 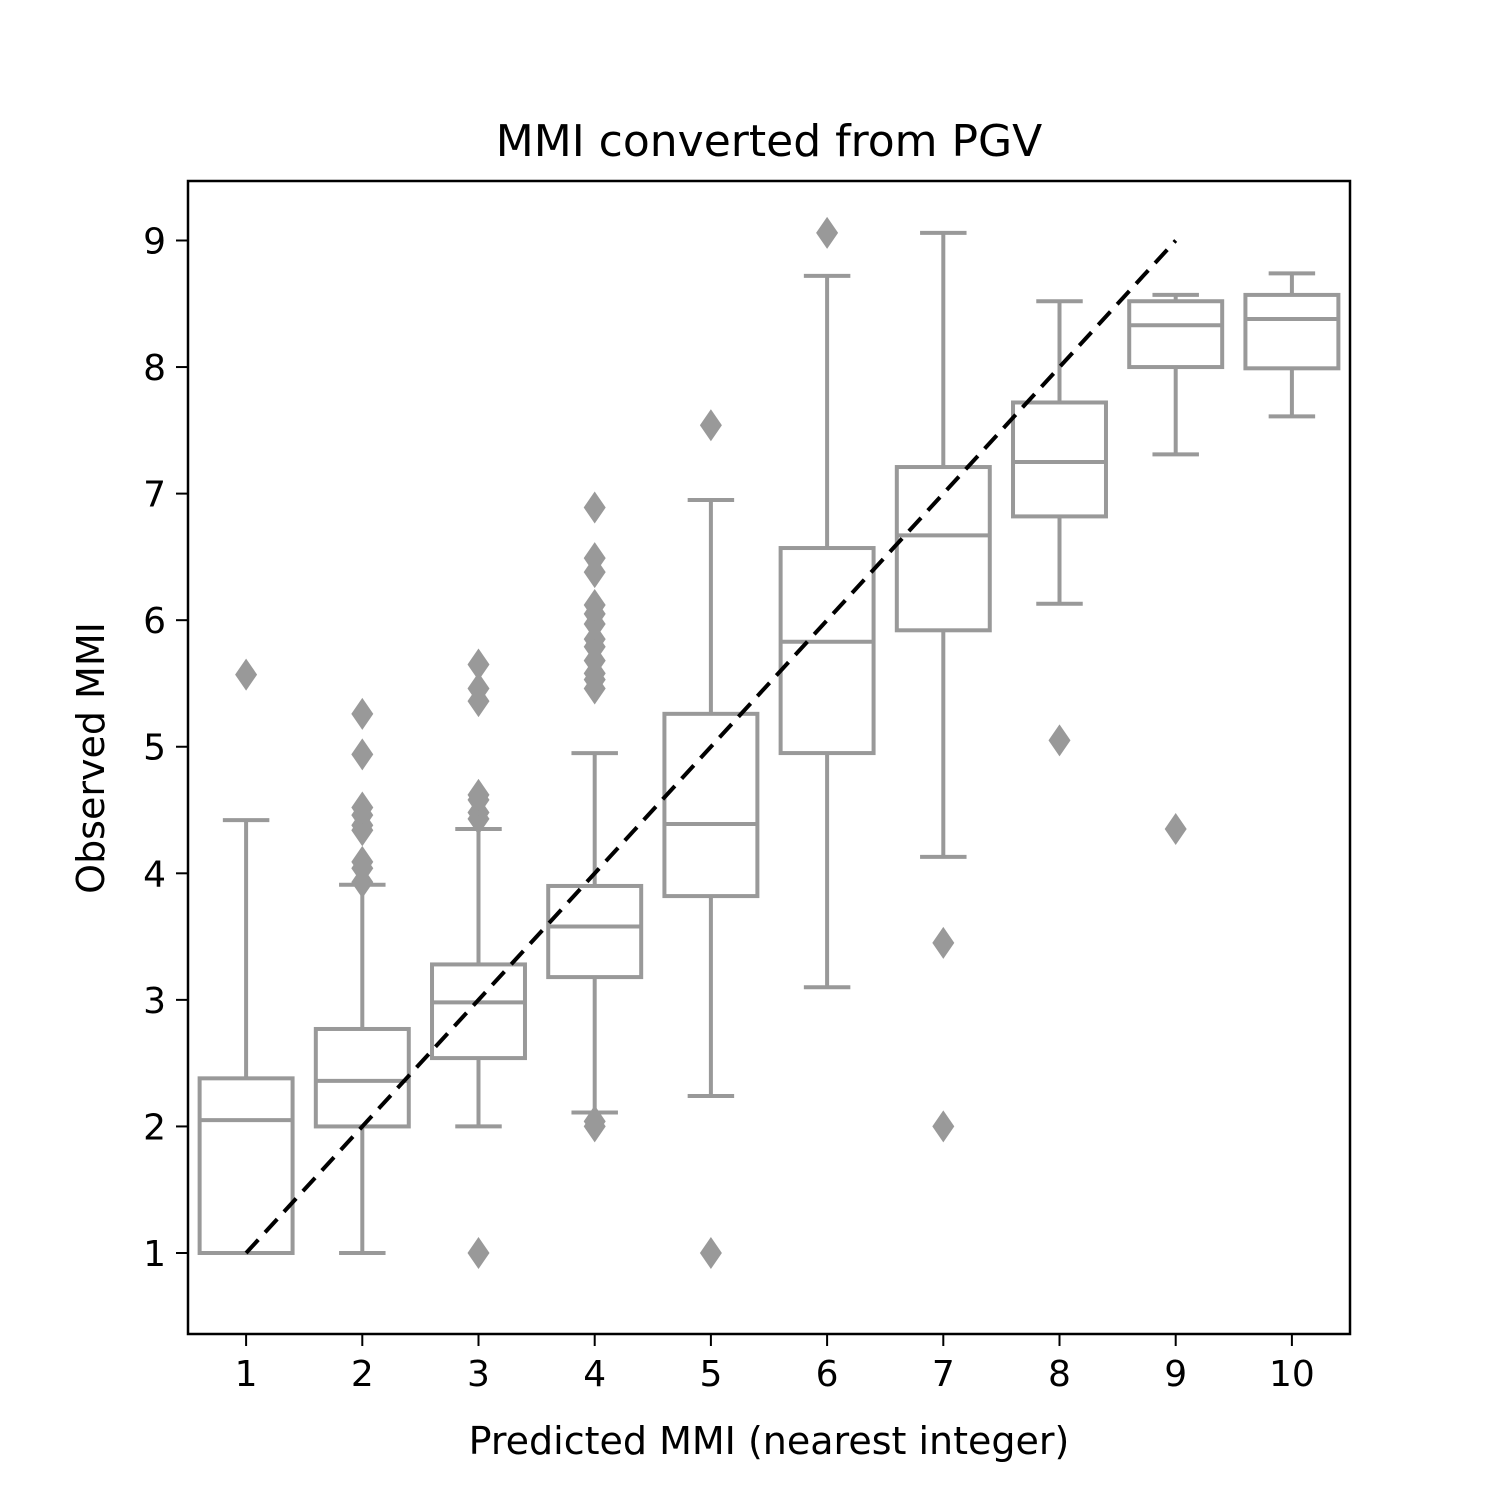 I want to click on y-tick-label: 7, so click(x=154, y=495).